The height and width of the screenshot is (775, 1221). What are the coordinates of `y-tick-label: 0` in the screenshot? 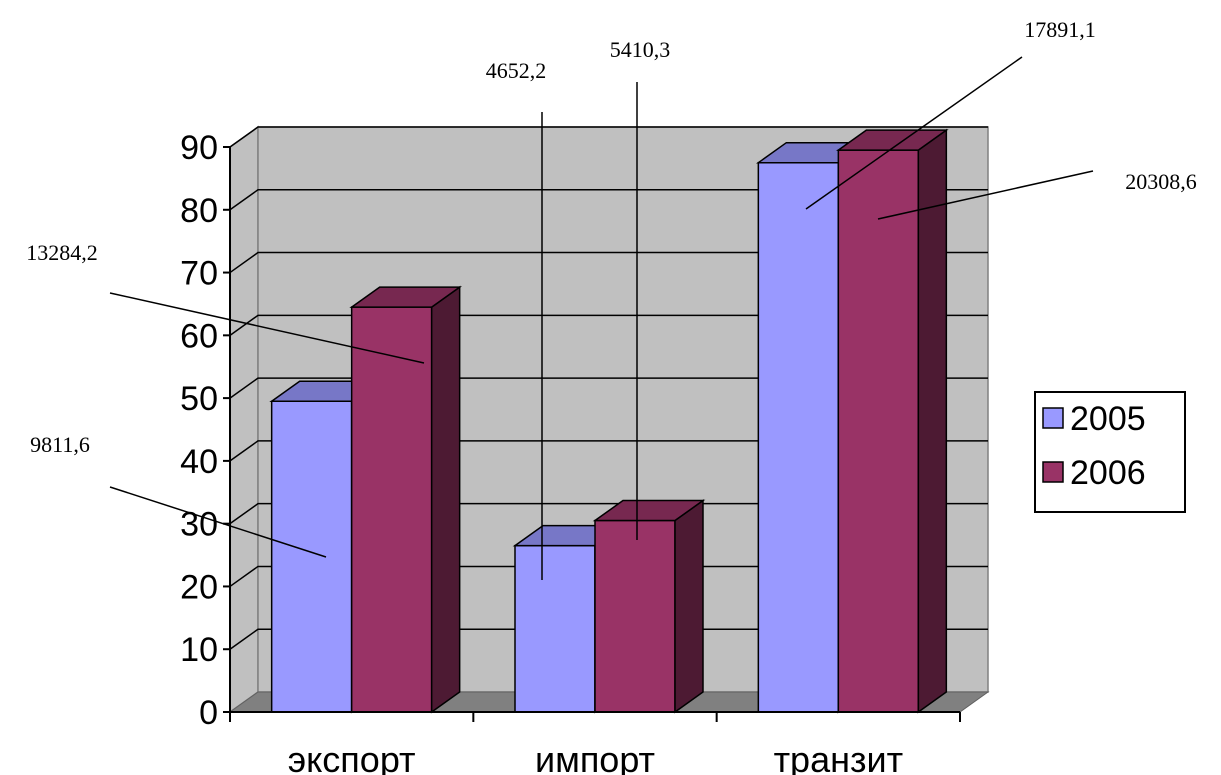 It's located at (208, 713).